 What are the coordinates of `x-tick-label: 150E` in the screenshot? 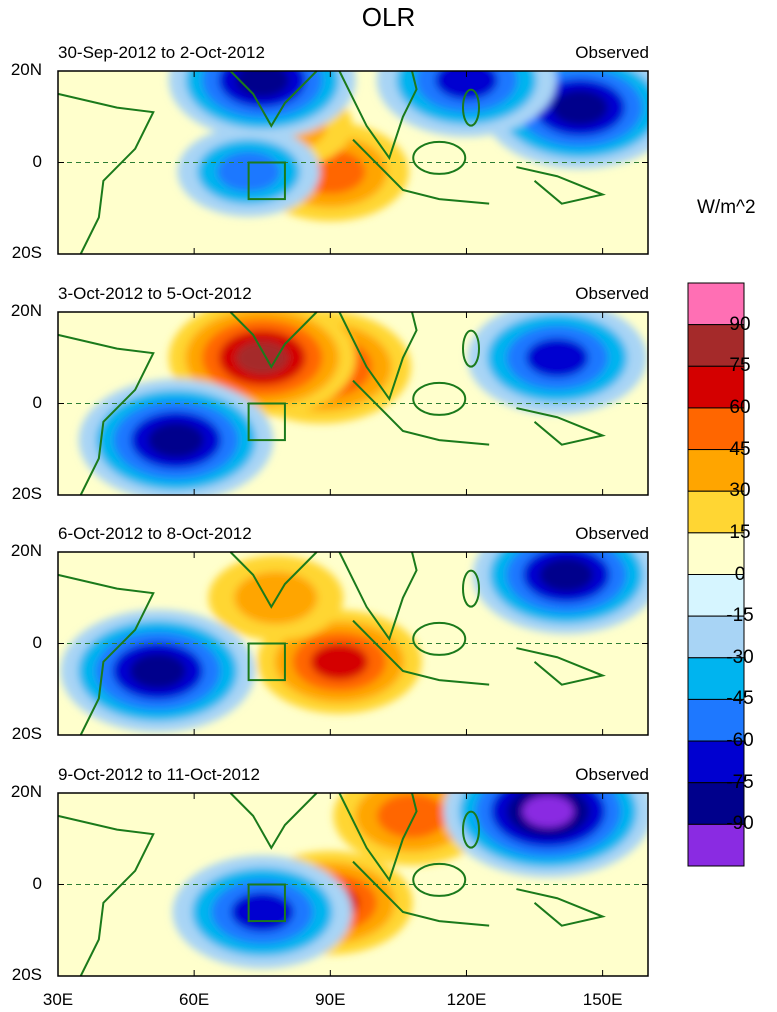 It's located at (602, 999).